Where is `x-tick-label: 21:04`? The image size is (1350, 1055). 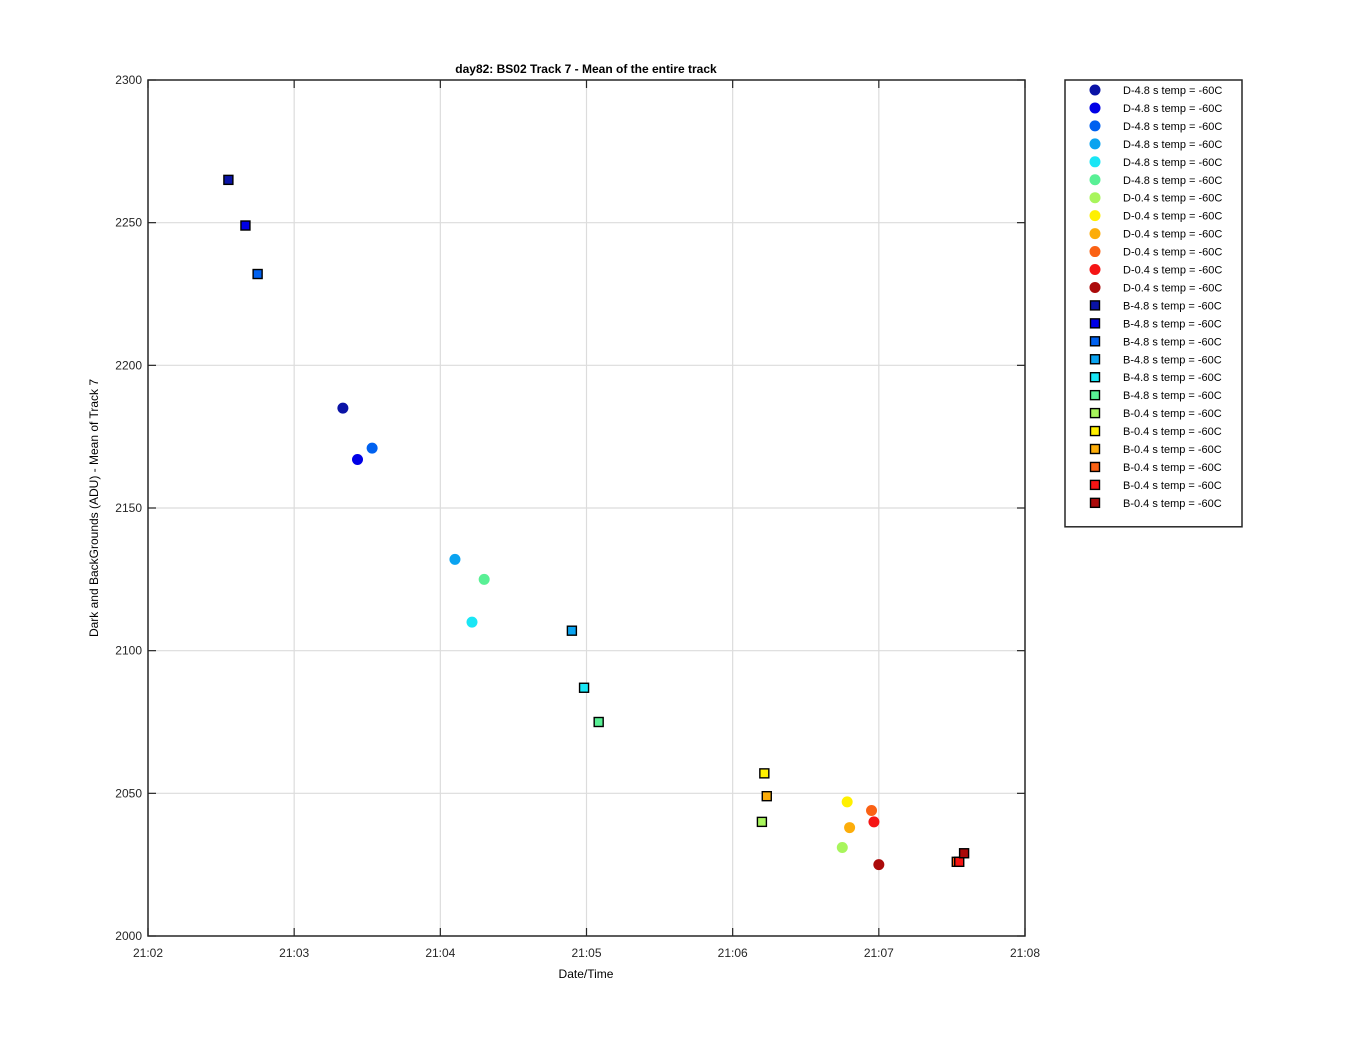
x-tick-label: 21:04 is located at coordinates (440, 953).